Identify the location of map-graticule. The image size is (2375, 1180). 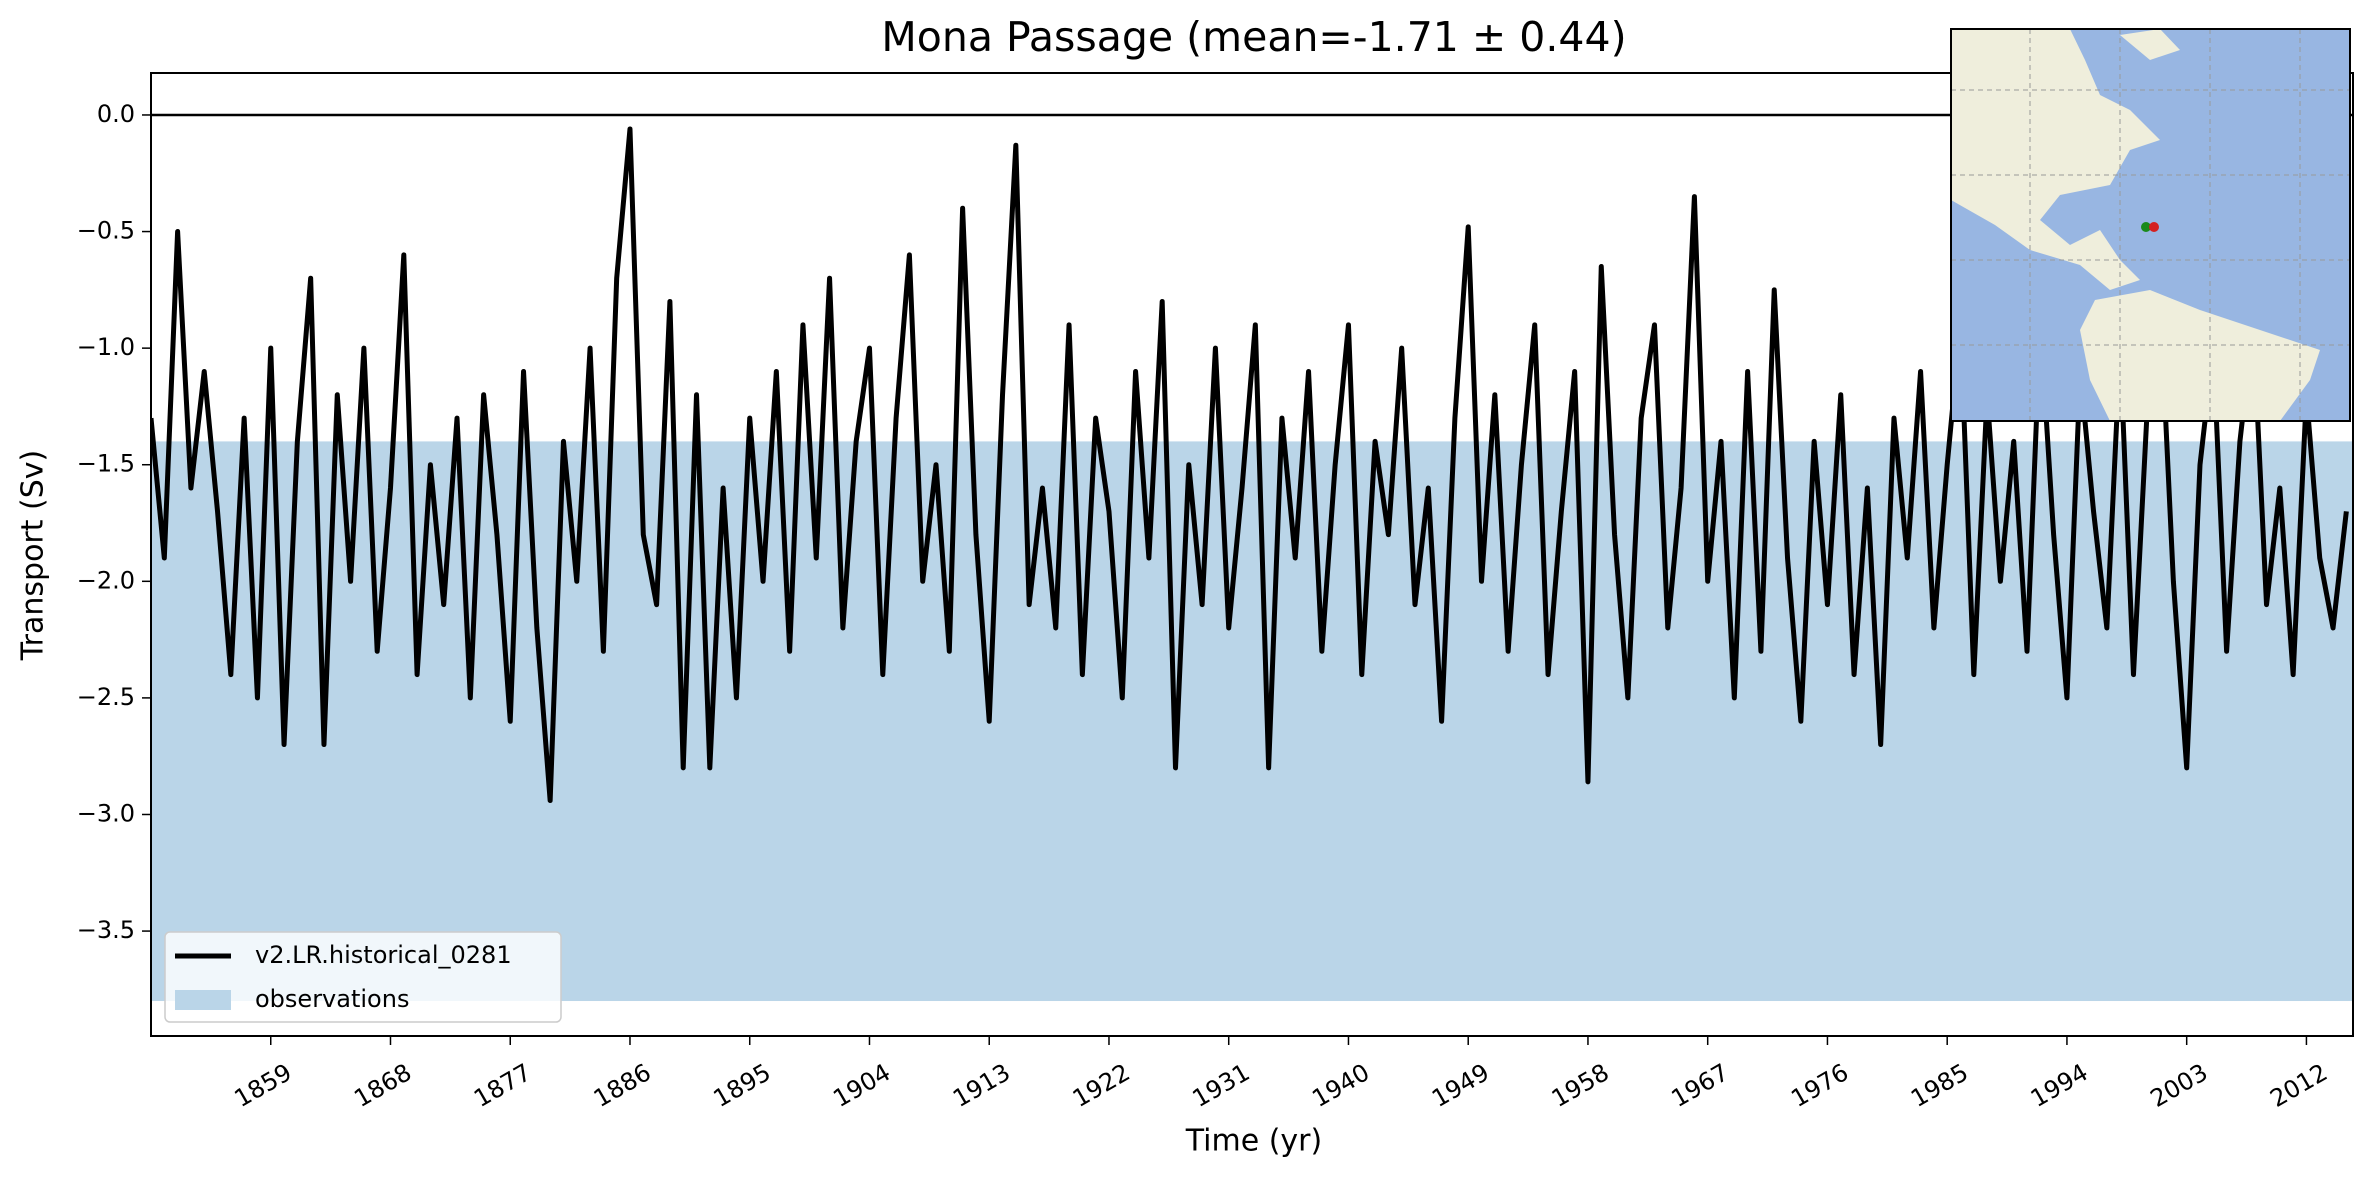
(2150, 225).